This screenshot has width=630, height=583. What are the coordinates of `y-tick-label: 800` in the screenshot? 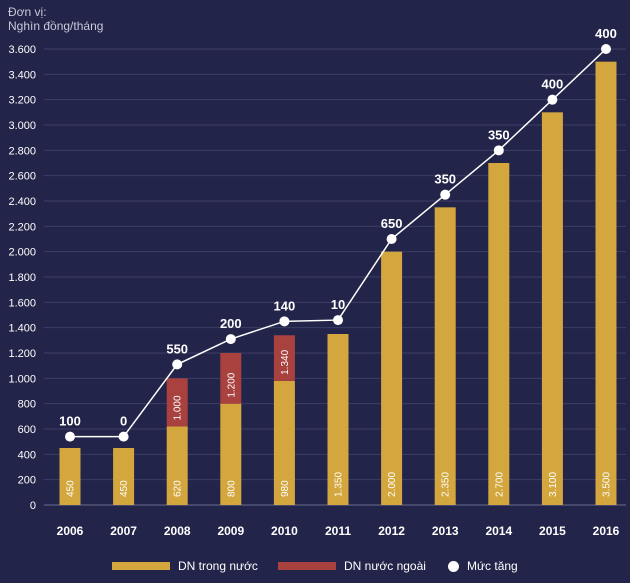 It's located at (27, 405).